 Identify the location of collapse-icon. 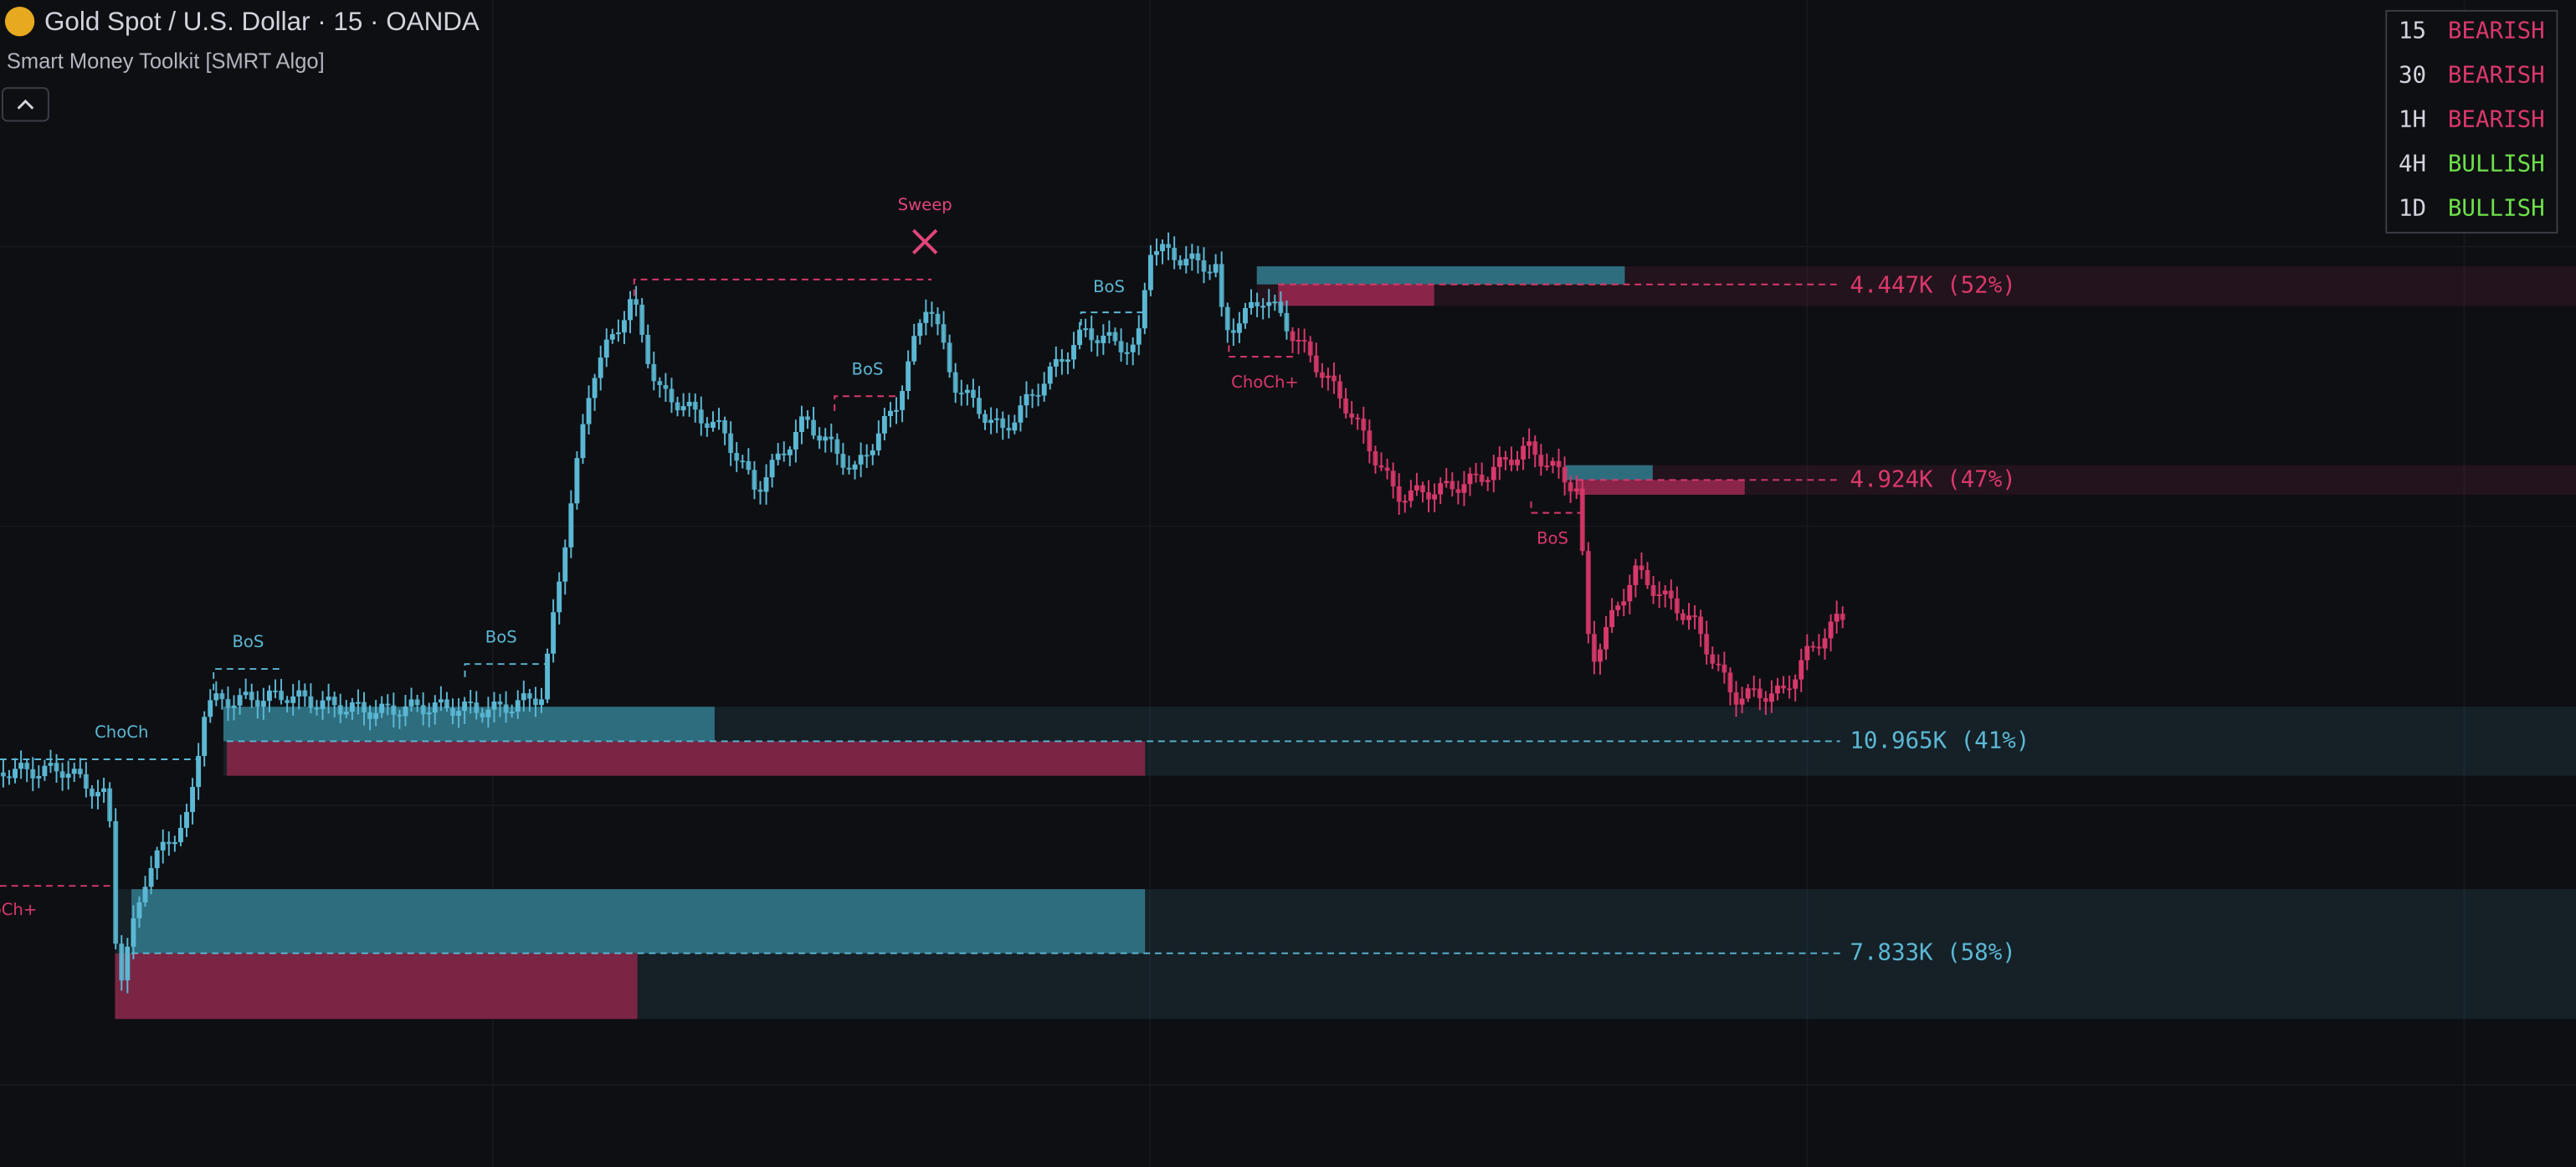
(25, 104).